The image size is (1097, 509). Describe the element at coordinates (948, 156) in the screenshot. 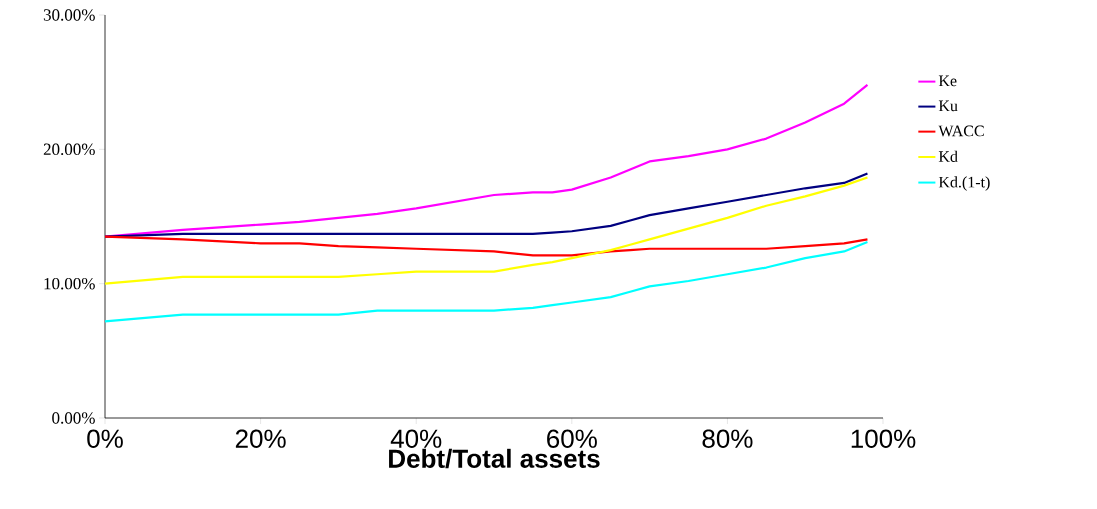

I see `legend-label: Kd` at that location.